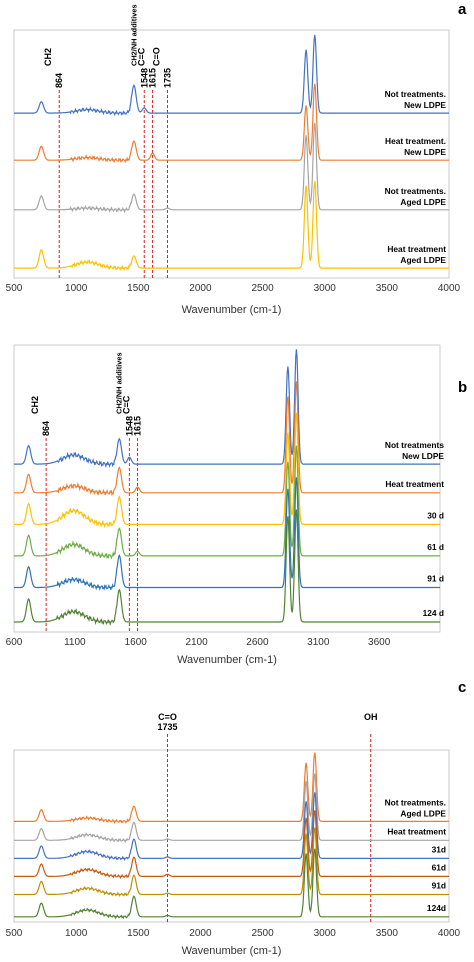  What do you see at coordinates (415, 141) in the screenshot?
I see `series-label: Heat treatment.` at bounding box center [415, 141].